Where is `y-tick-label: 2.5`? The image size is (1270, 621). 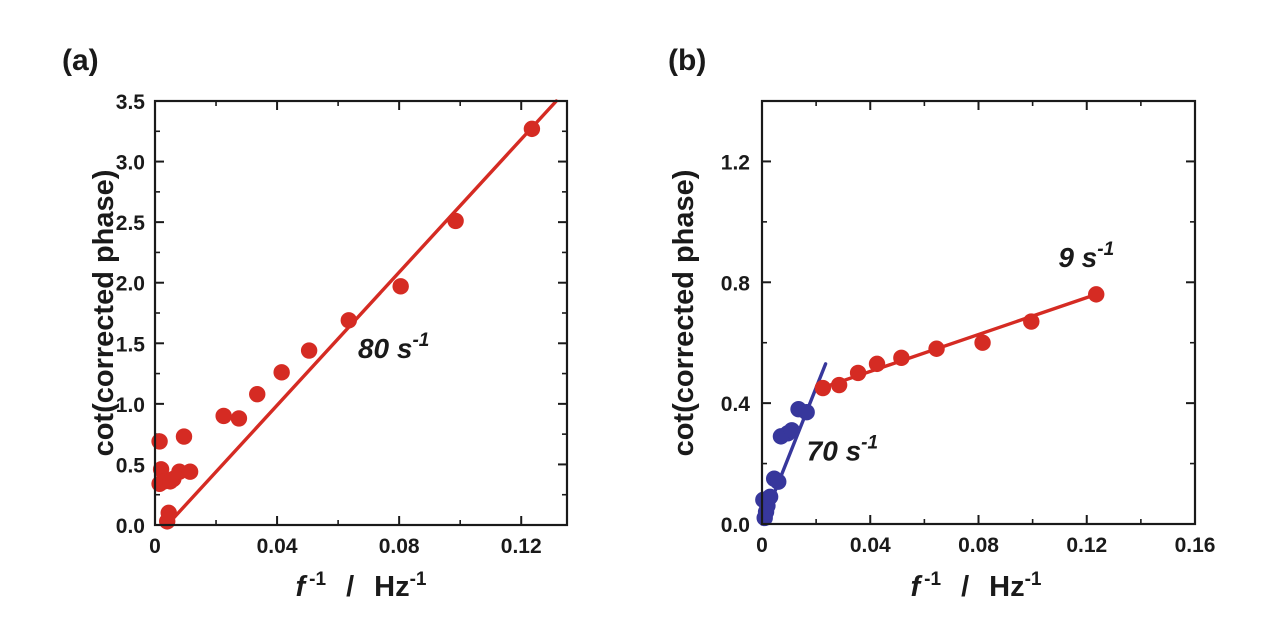
y-tick-label: 2.5 is located at coordinates (131, 223).